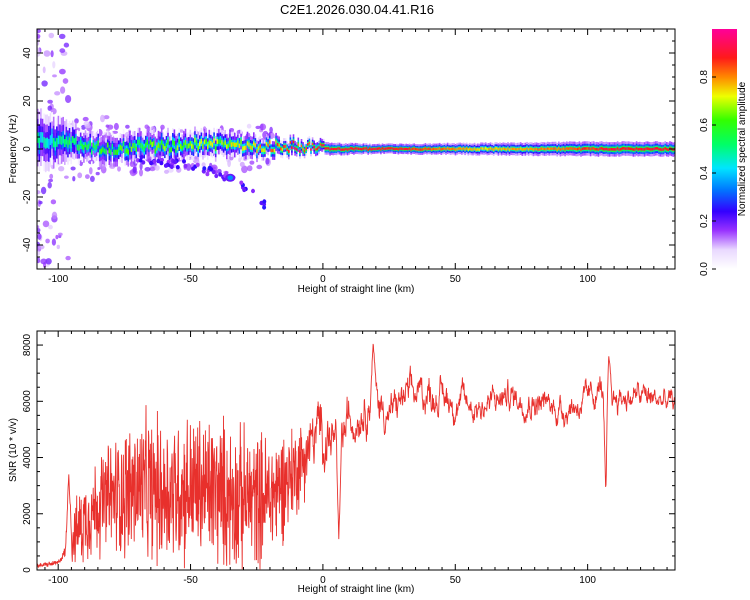  What do you see at coordinates (27, 101) in the screenshot?
I see `spectrogram-y-tick-label: 20` at bounding box center [27, 101].